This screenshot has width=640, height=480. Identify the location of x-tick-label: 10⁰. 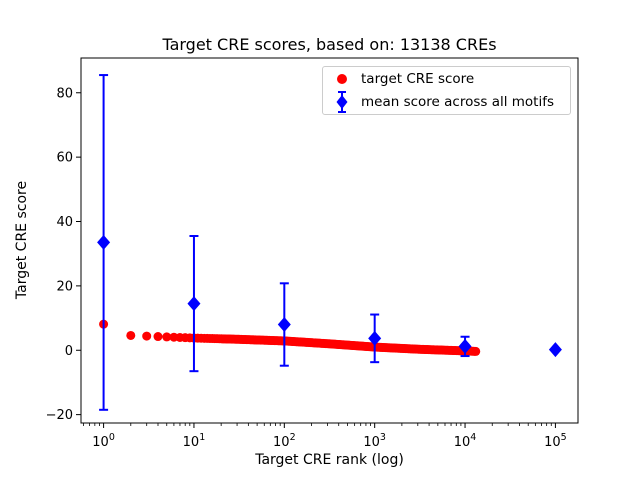
(103, 441).